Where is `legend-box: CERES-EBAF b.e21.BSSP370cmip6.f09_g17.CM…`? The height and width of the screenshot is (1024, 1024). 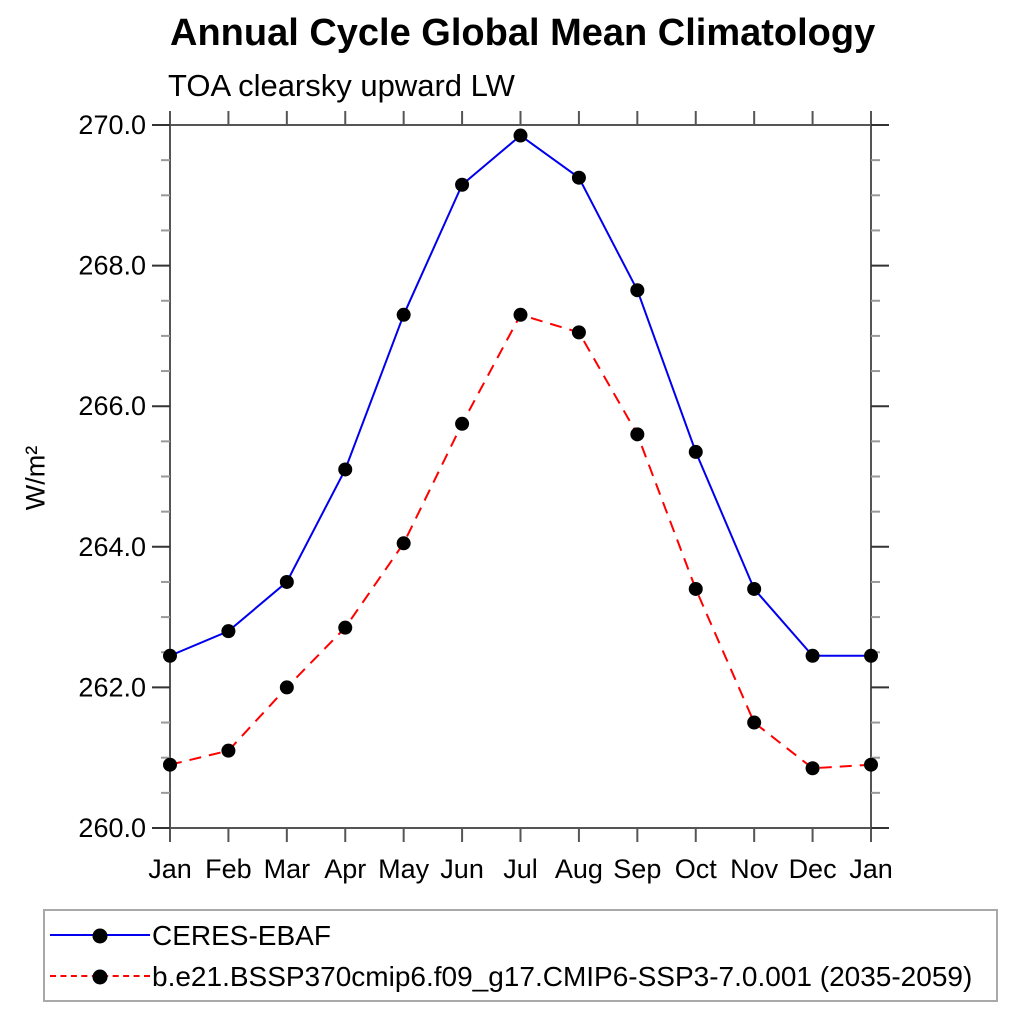
legend-box: CERES-EBAF b.e21.BSSP370cmip6.f09_g17.CM… is located at coordinates (520, 955).